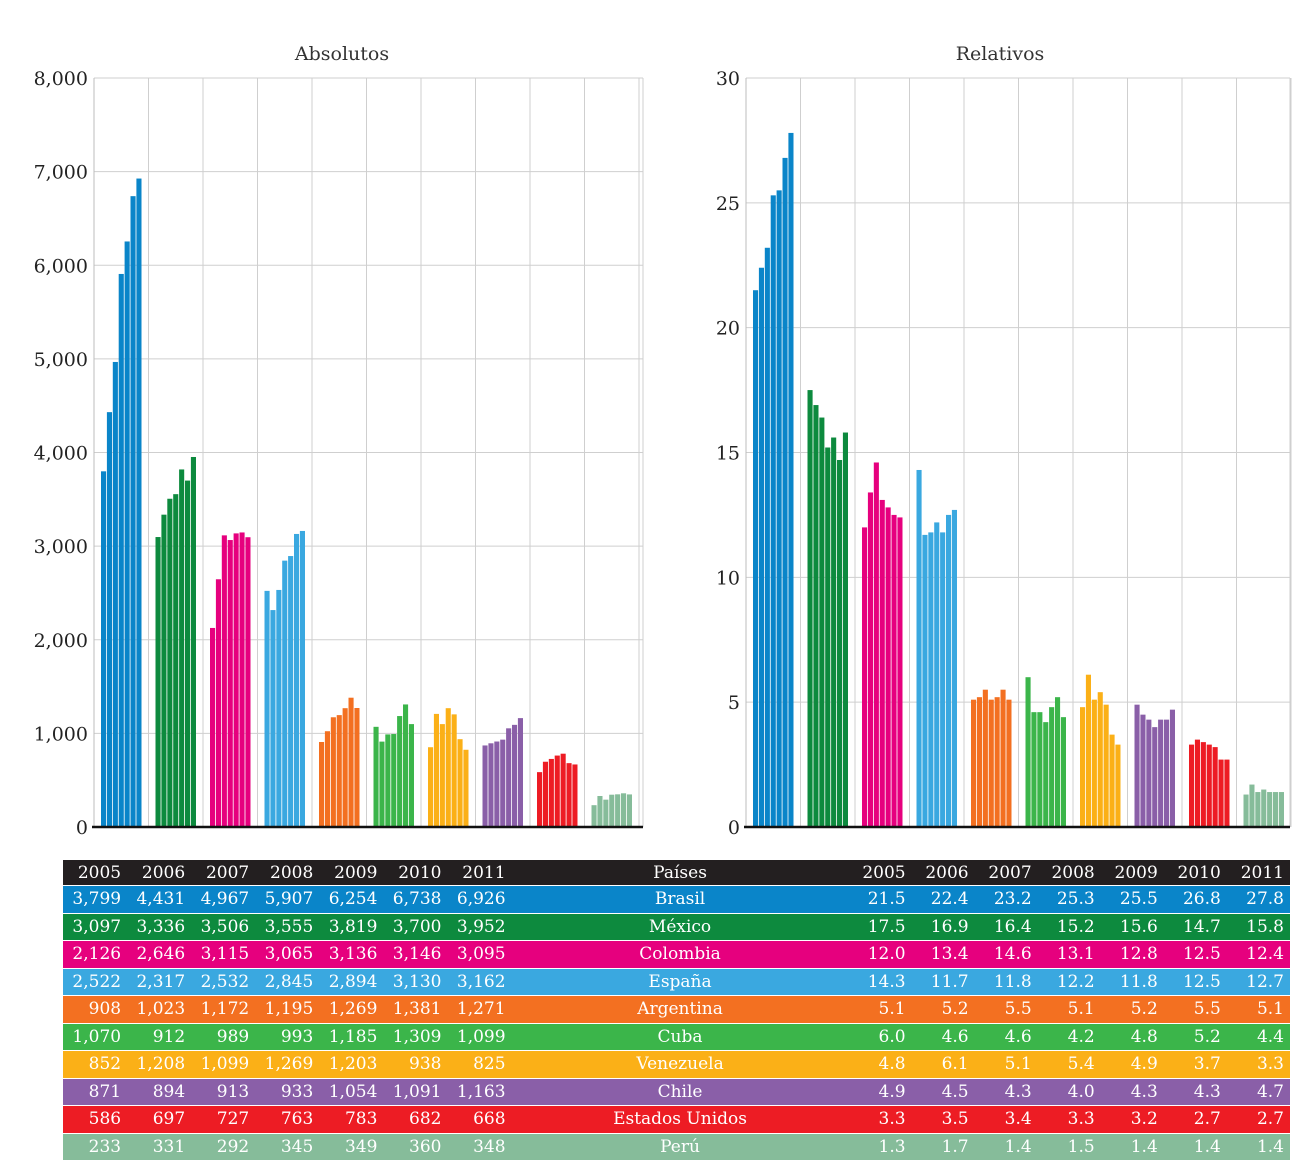 The image size is (1300, 1168). Describe the element at coordinates (680, 1036) in the screenshot. I see `country-name-cell: Cuba` at that location.